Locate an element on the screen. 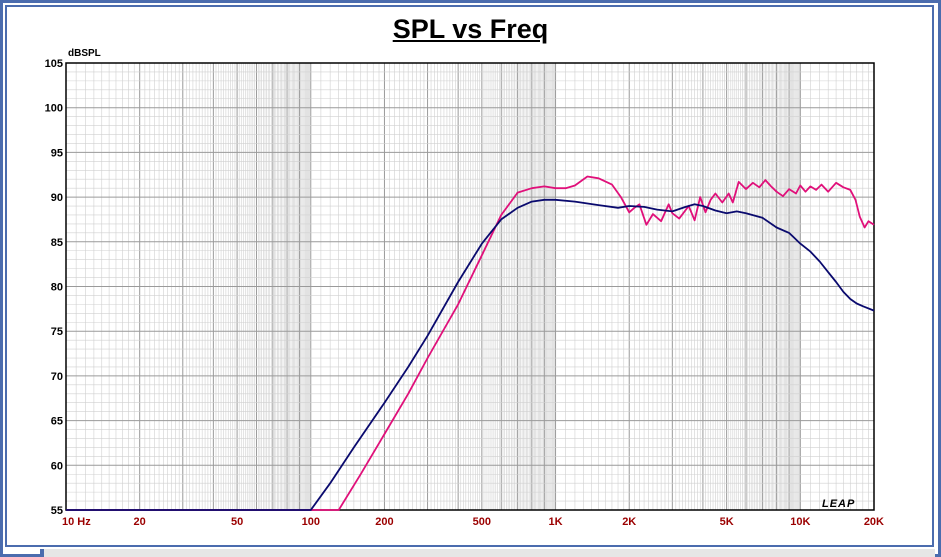 This screenshot has height=557, width=941. y-axis-label: dBSPL is located at coordinates (84, 53).